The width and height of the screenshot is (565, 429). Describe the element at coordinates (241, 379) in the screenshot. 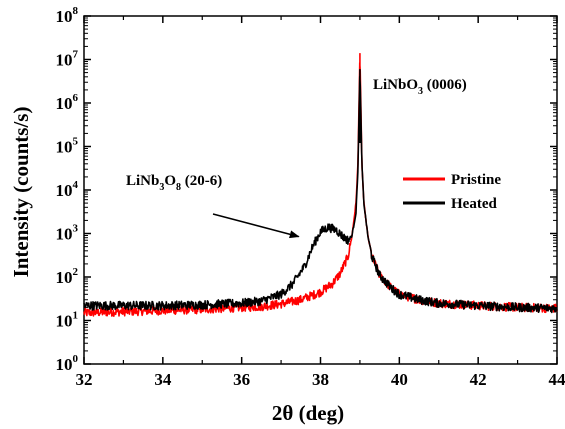

I see `x-tick-label-36: 36` at that location.